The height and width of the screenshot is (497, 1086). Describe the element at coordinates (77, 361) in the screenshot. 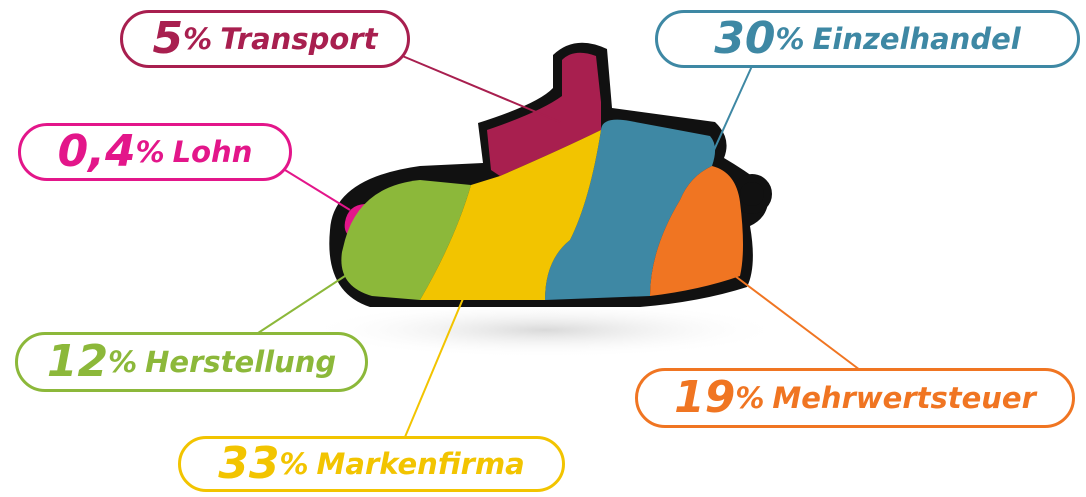

I see `value-label: 12` at that location.